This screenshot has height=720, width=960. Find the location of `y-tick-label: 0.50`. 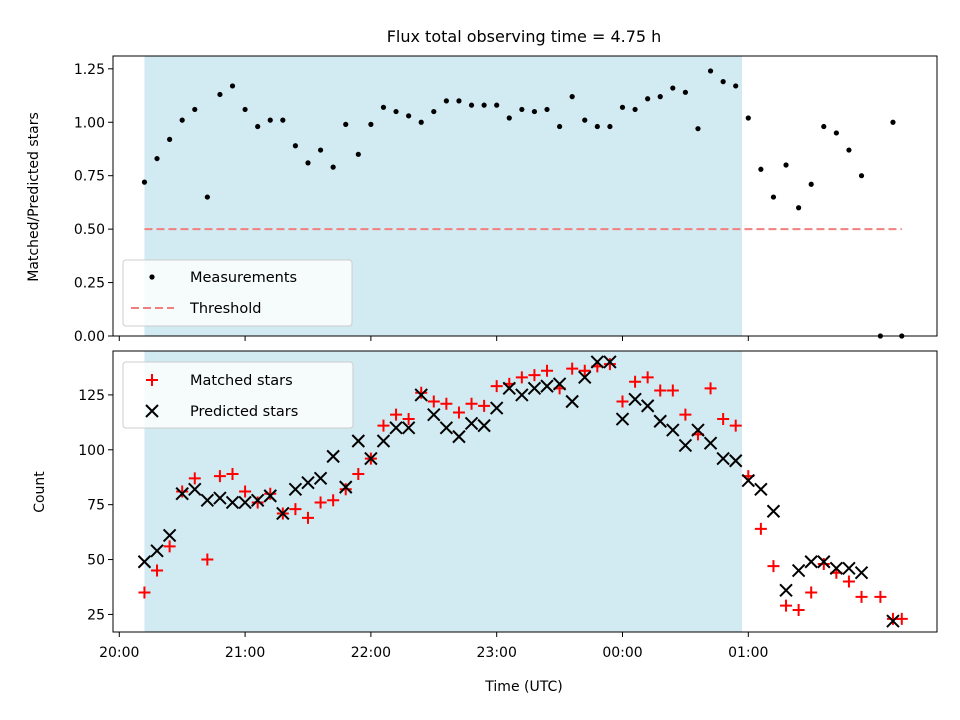

y-tick-label: 0.50 is located at coordinates (89, 230).